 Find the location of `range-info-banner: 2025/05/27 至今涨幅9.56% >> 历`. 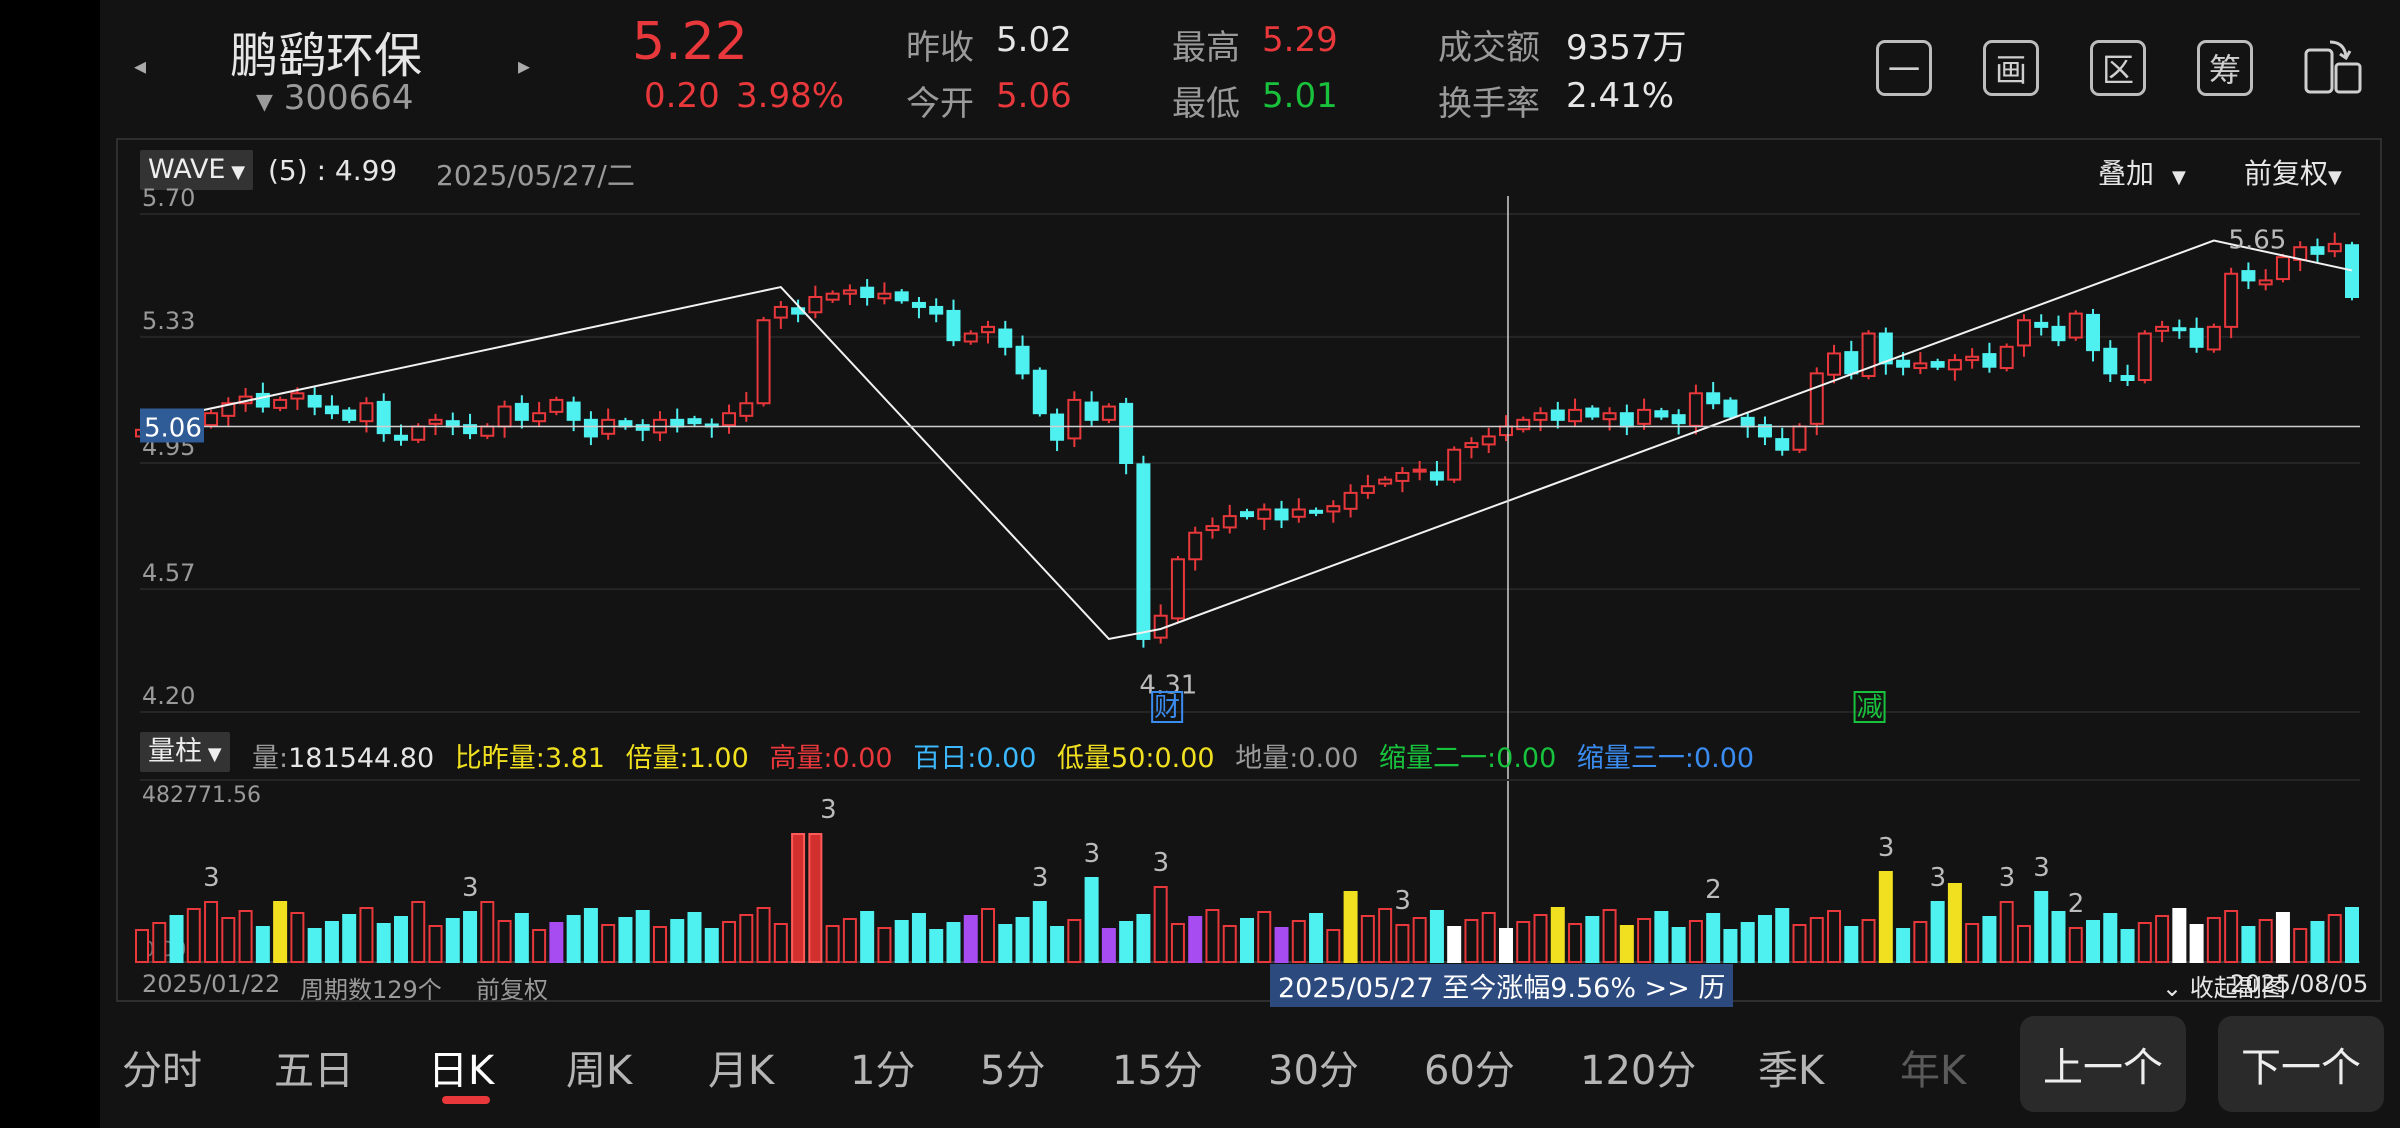

range-info-banner: 2025/05/27 至今涨幅9.56% >> 历 is located at coordinates (1502, 985).